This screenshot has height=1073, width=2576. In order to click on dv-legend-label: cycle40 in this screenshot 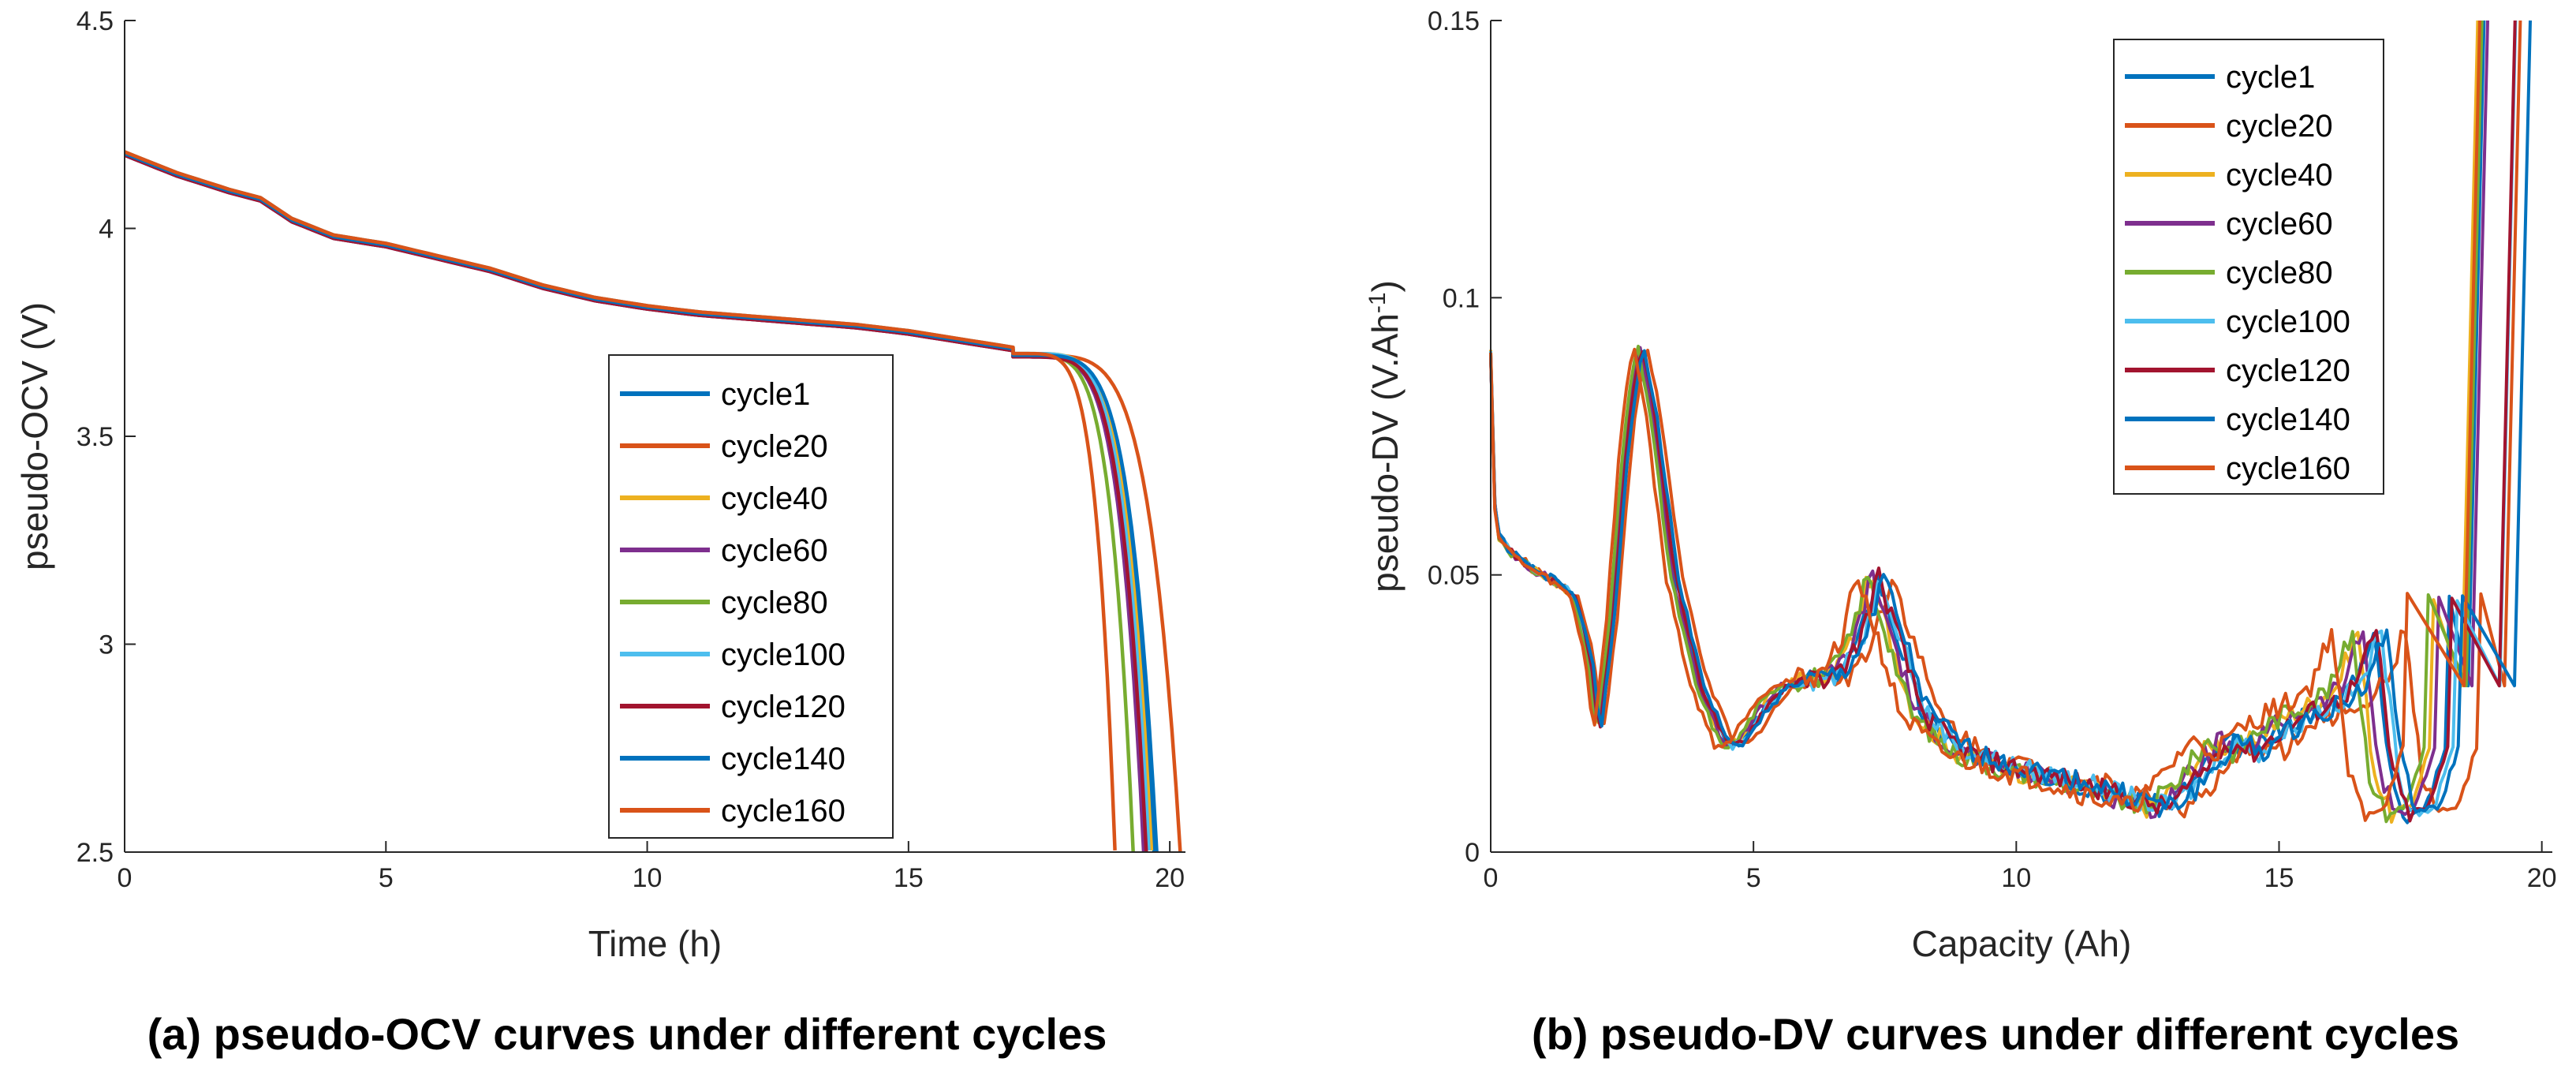, I will do `click(2279, 175)`.